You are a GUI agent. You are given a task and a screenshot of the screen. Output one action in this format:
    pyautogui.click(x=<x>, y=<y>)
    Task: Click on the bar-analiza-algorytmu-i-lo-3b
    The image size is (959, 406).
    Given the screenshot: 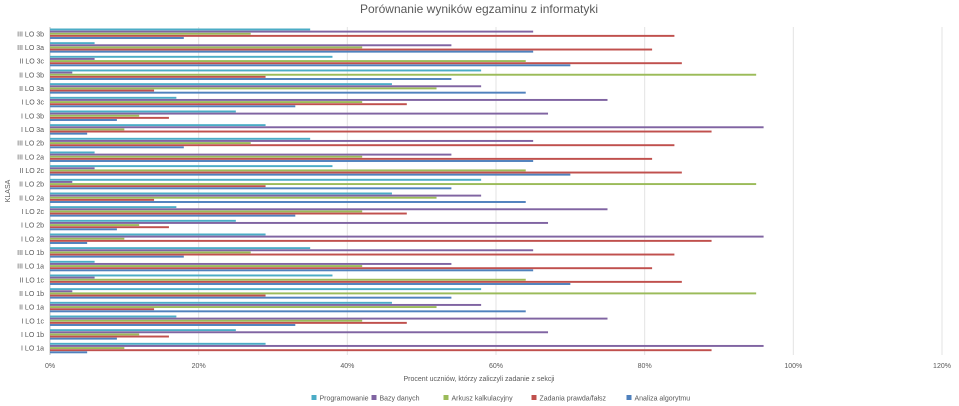 What is the action you would take?
    pyautogui.click(x=83, y=120)
    